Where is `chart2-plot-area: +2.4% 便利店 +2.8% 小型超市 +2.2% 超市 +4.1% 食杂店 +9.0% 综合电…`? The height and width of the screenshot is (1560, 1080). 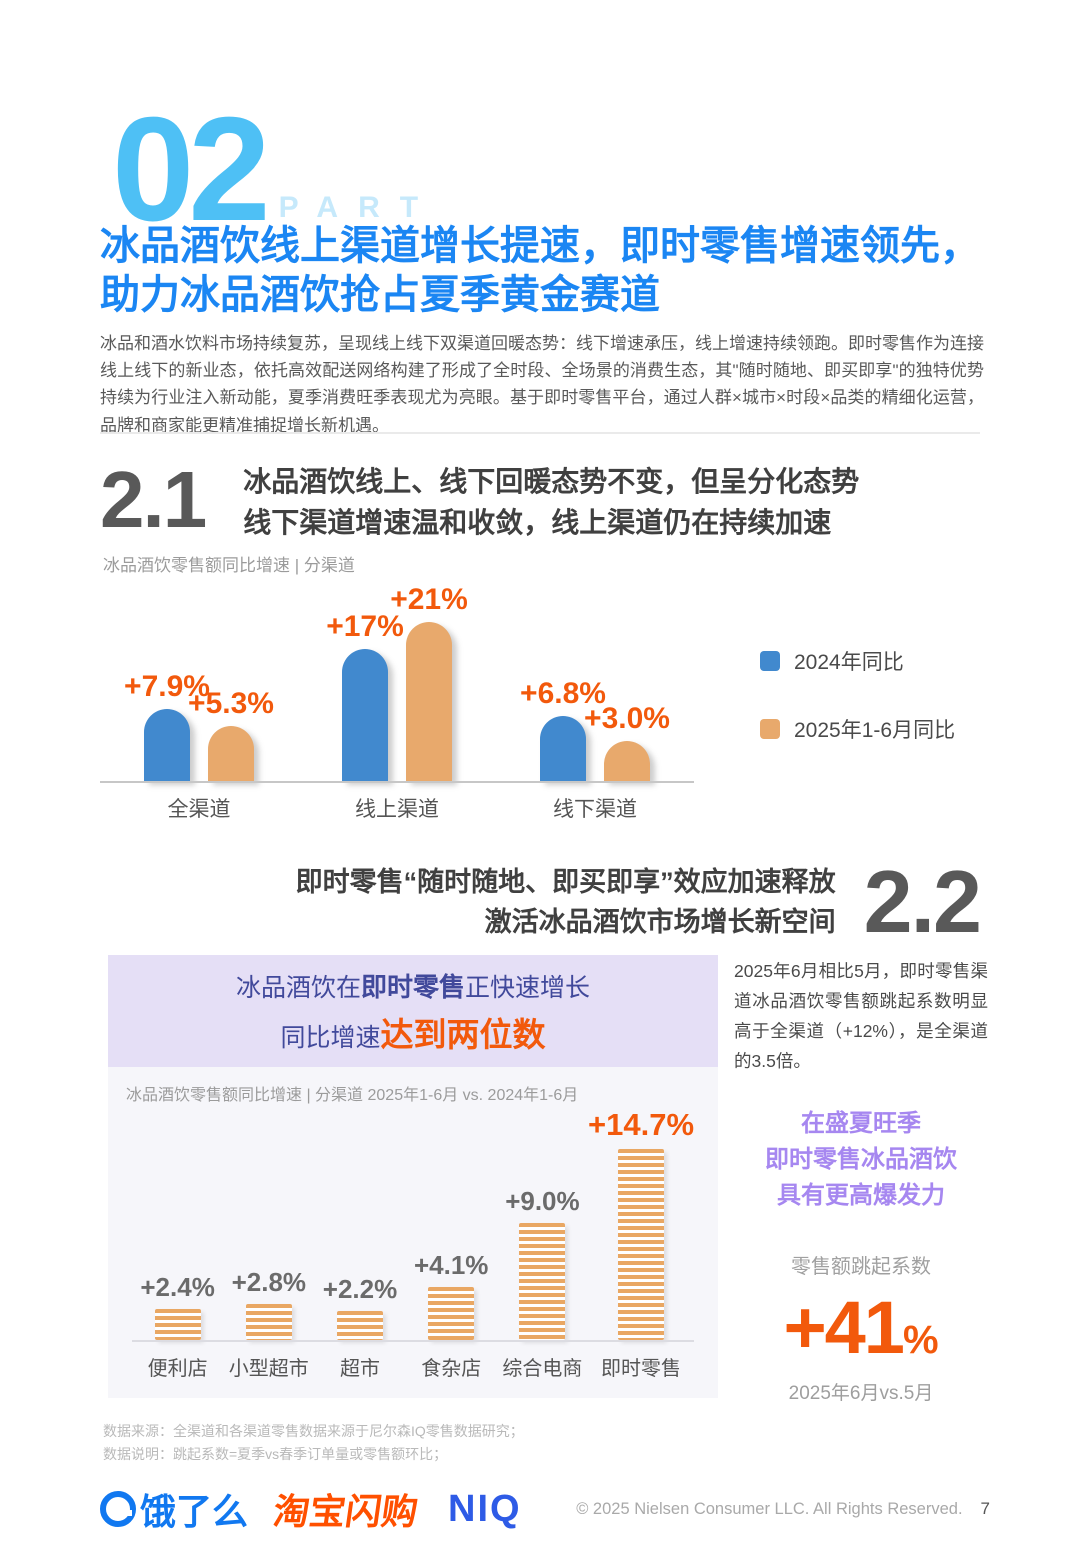
chart2-plot-area: +2.4% 便利店 +2.8% 小型超市 +2.2% 超市 +4.1% 食杂店 +9.0% 综合电… is located at coordinates (413, 1244).